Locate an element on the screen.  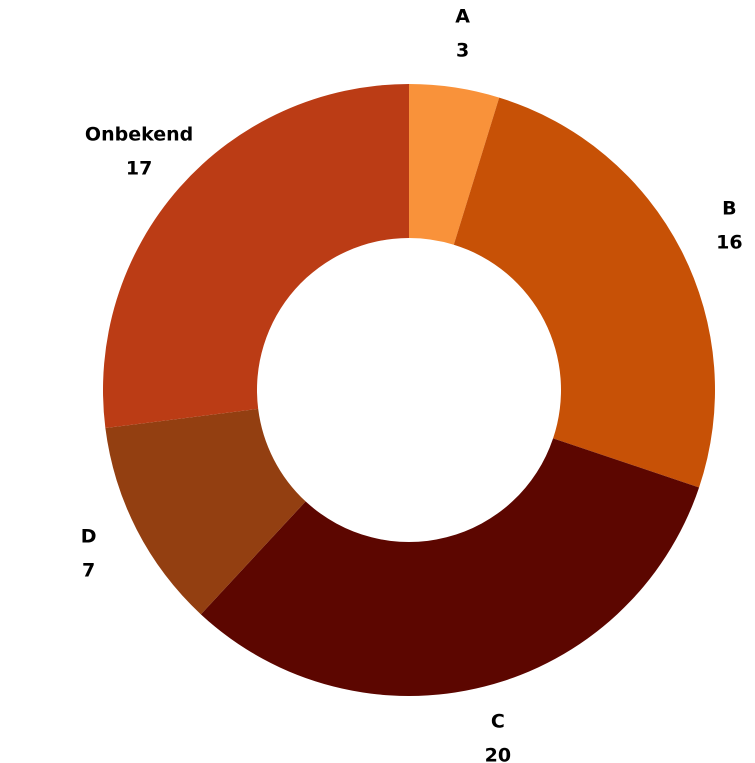
slice-label: C is located at coordinates (498, 721).